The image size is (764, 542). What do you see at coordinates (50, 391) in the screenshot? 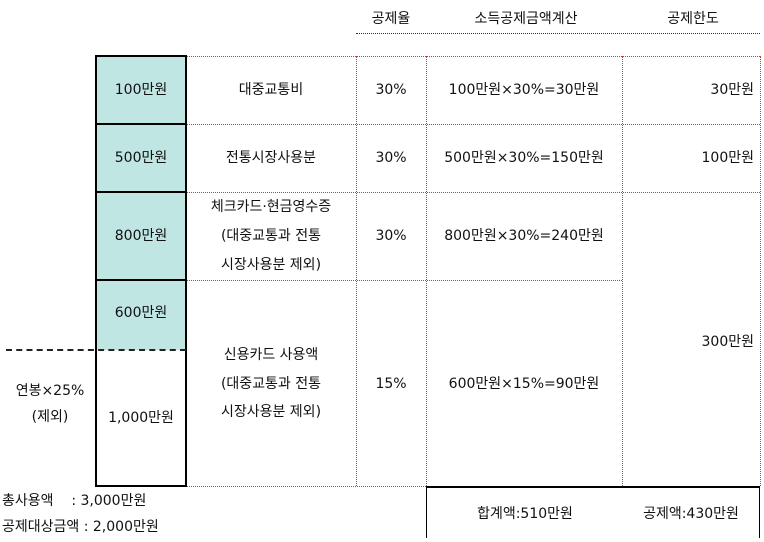
I see `salary-25-label: 연봉×25%` at bounding box center [50, 391].